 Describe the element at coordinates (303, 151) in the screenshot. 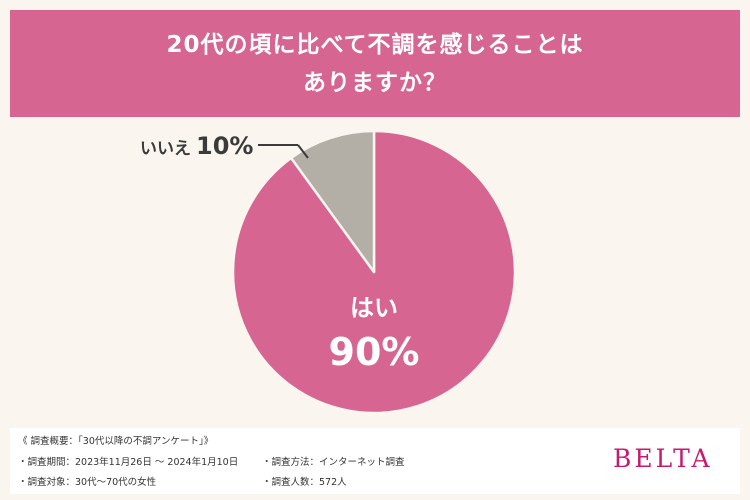

I see `no-leader-line-tick` at that location.